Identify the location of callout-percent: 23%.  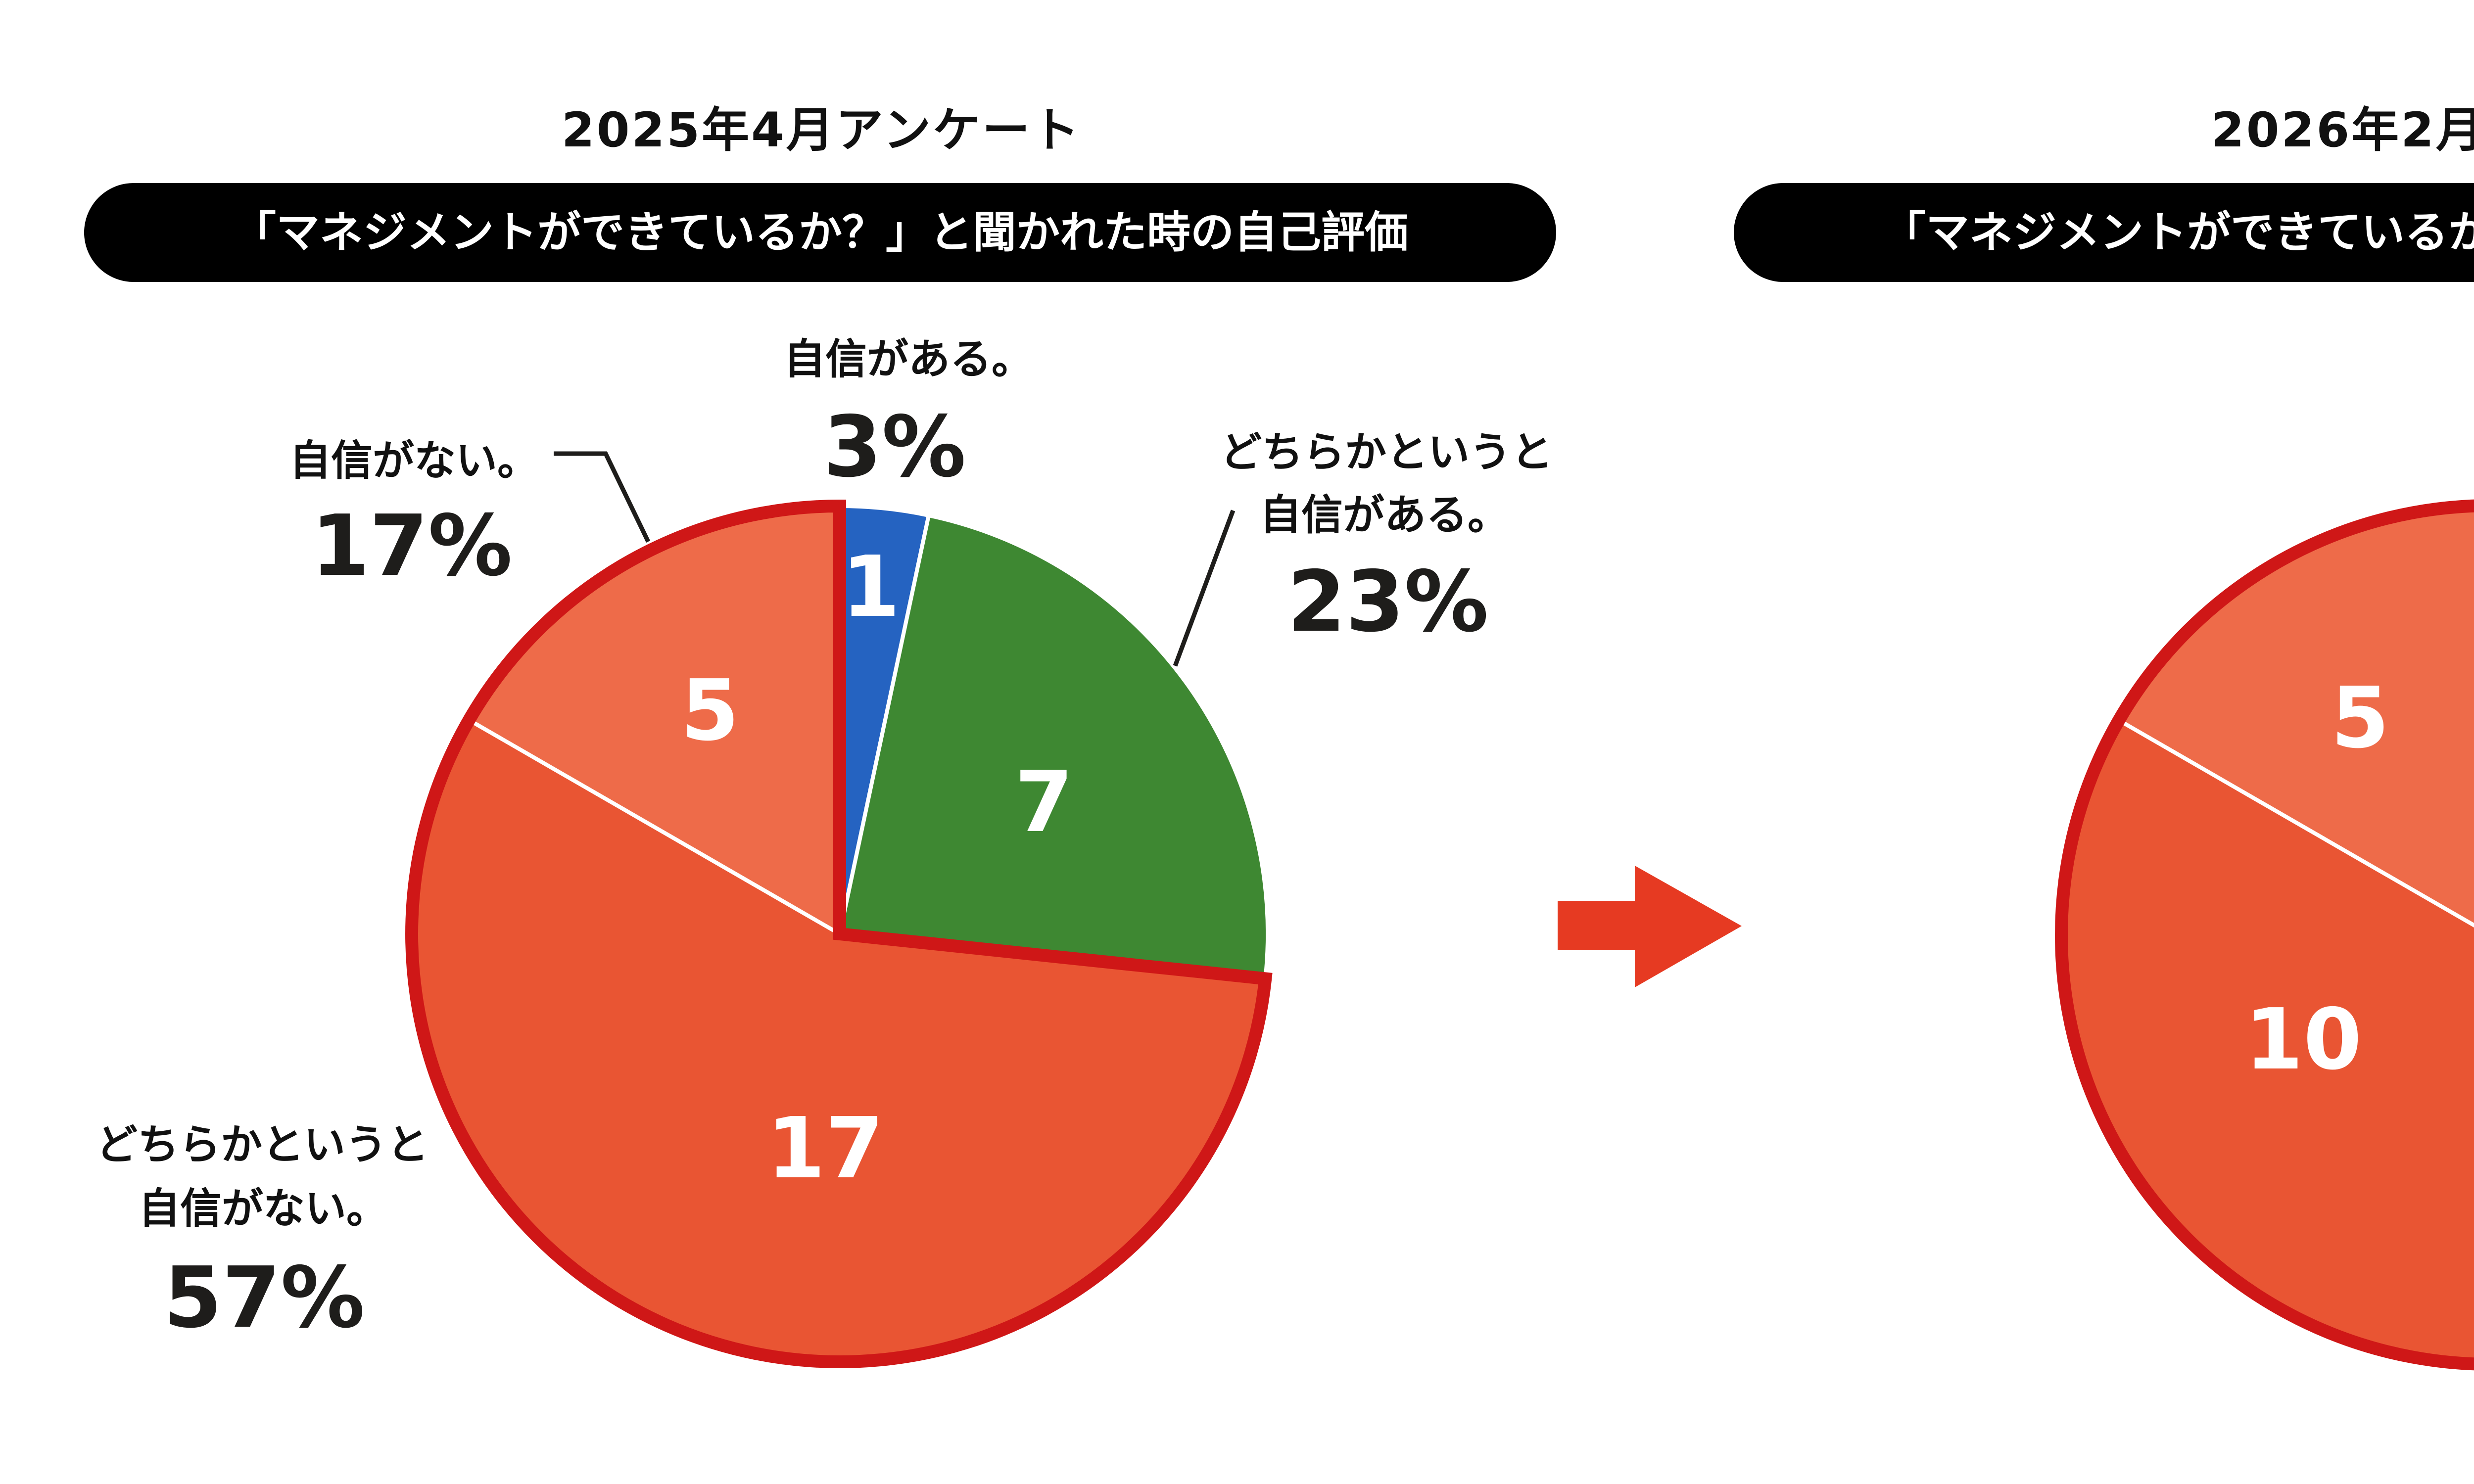
(1388, 602).